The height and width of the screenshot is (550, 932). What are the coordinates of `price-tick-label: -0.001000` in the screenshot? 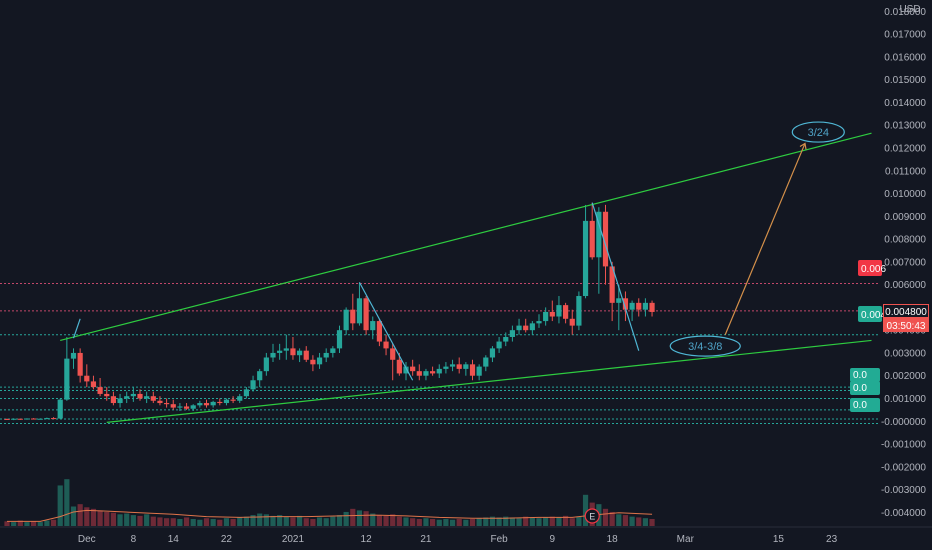 It's located at (903, 445).